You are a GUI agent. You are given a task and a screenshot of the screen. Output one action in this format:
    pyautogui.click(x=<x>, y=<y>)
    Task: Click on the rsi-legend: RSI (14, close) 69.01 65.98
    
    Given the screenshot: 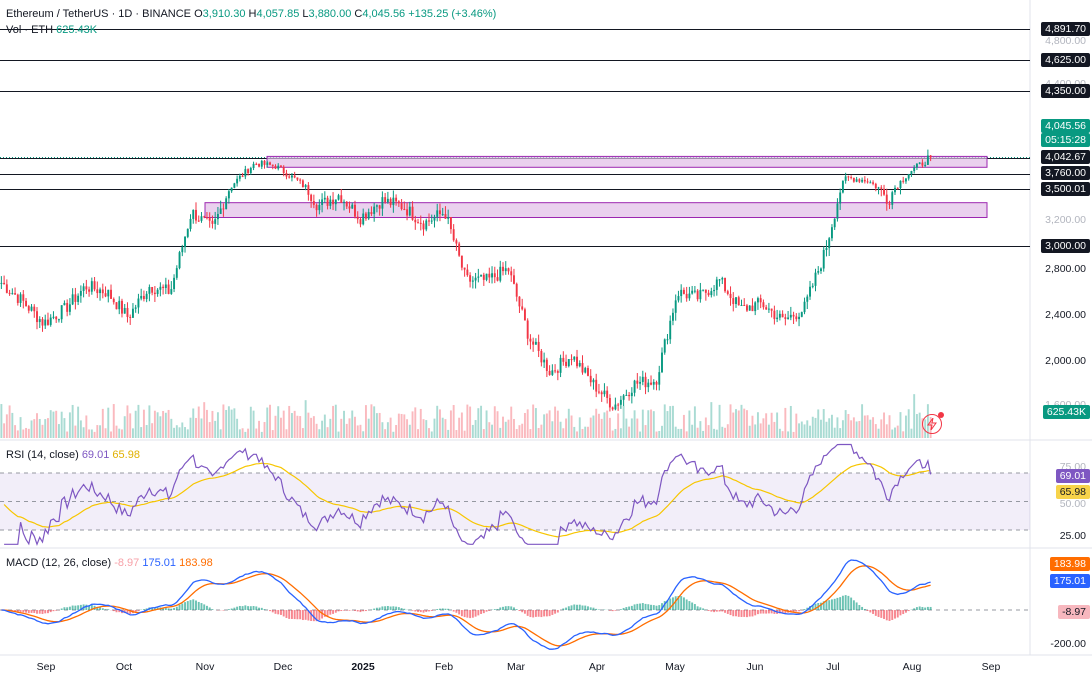 What is the action you would take?
    pyautogui.click(x=73, y=455)
    